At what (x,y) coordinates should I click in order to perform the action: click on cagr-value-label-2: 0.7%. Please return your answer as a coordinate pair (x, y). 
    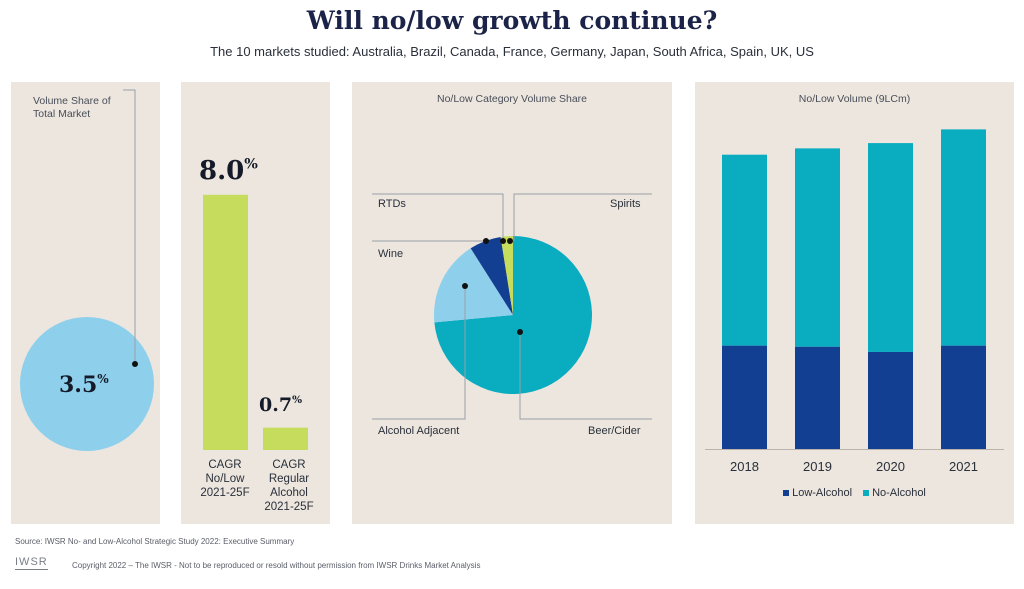
    Looking at the image, I should click on (280, 405).